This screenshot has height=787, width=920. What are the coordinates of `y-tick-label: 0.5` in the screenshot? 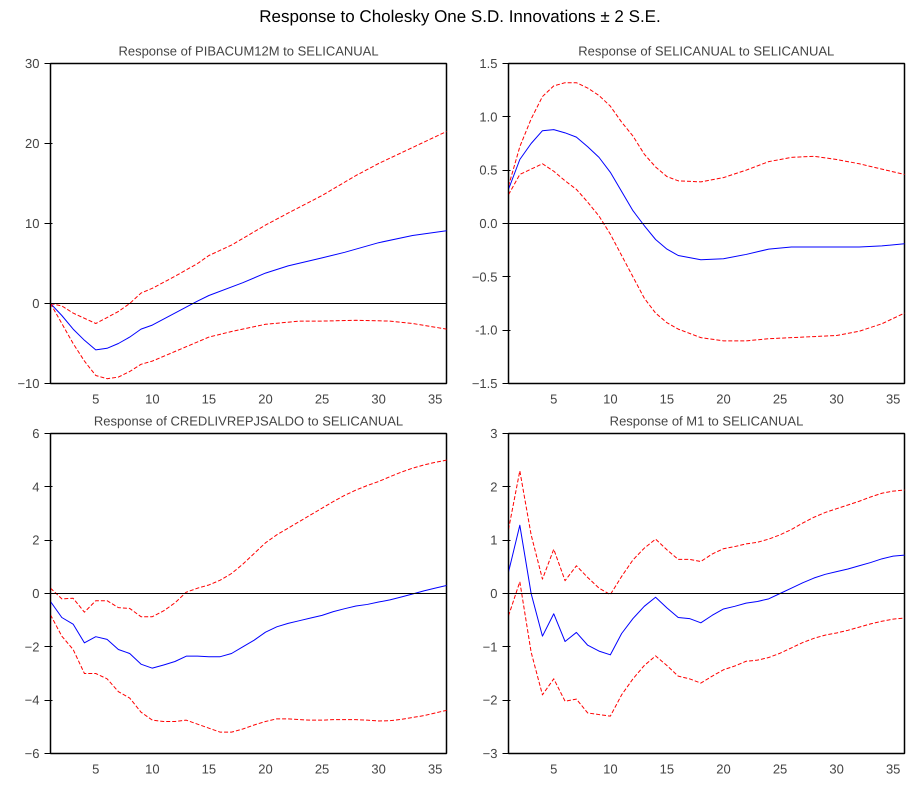 It's located at (488, 170).